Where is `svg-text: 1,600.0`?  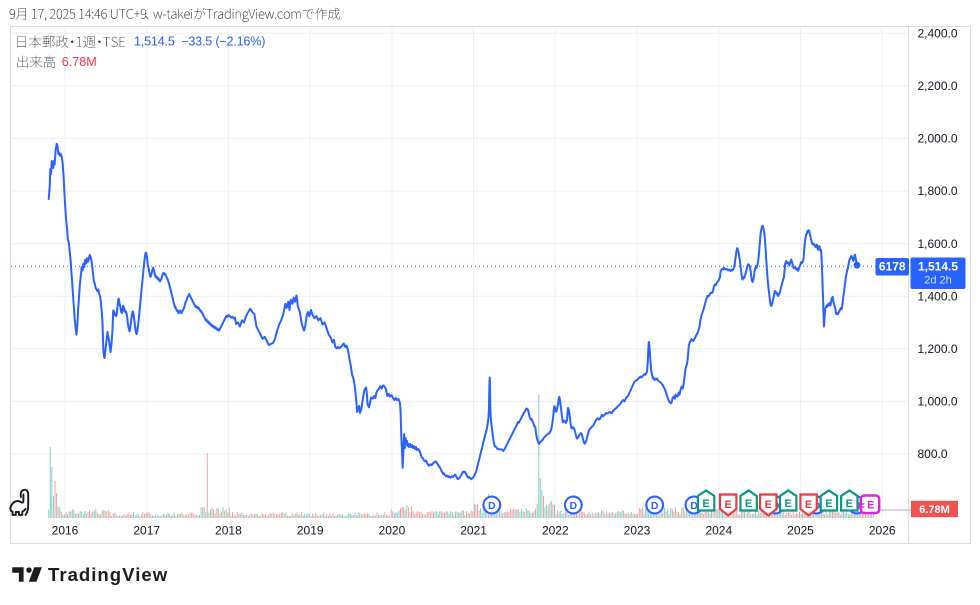
svg-text: 1,600.0 is located at coordinates (938, 244).